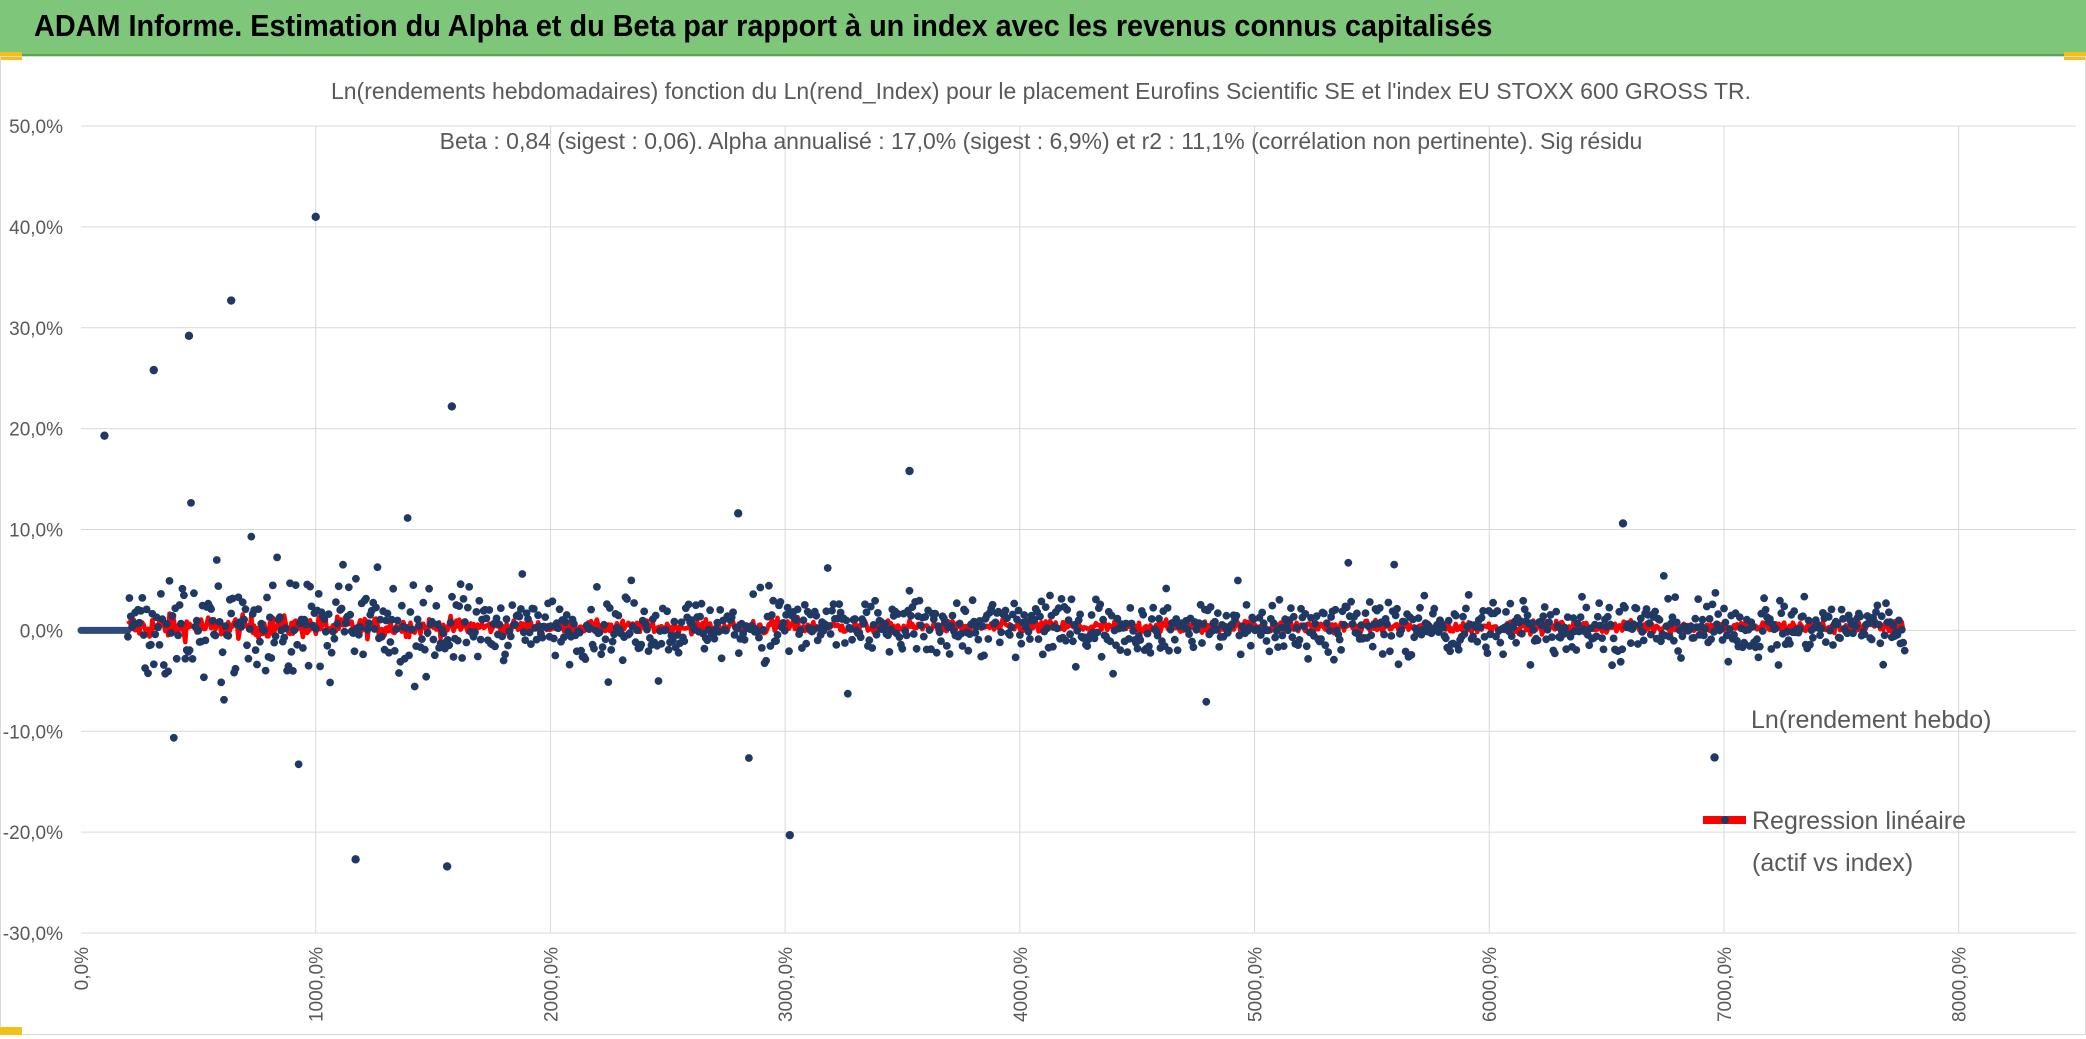  Describe the element at coordinates (1832, 863) in the screenshot. I see `legend-label-regression-line2: (actif vs index)` at that location.